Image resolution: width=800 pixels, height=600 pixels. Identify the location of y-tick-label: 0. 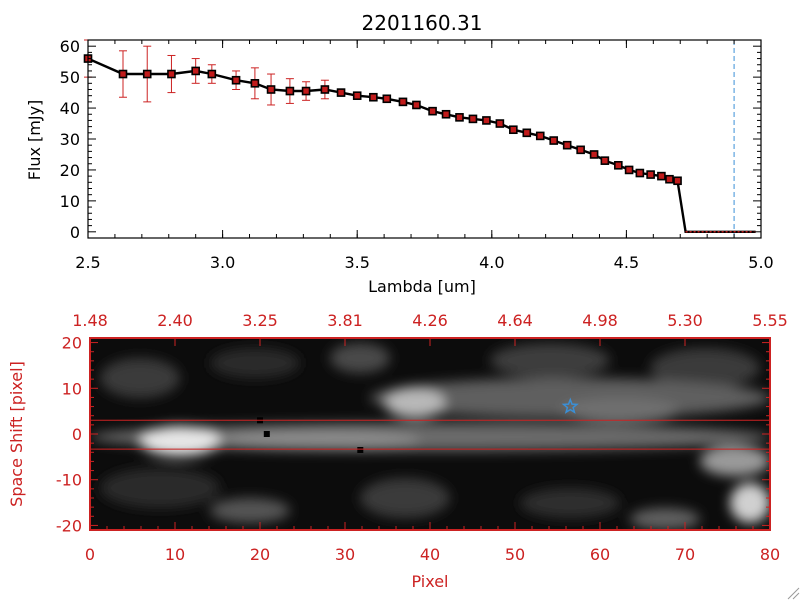
(75, 232).